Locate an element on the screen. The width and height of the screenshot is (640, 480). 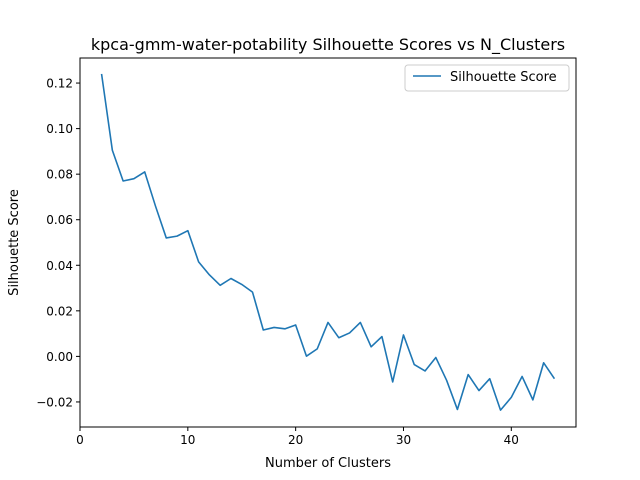
y-tick-label: 0.04 is located at coordinates (59, 266).